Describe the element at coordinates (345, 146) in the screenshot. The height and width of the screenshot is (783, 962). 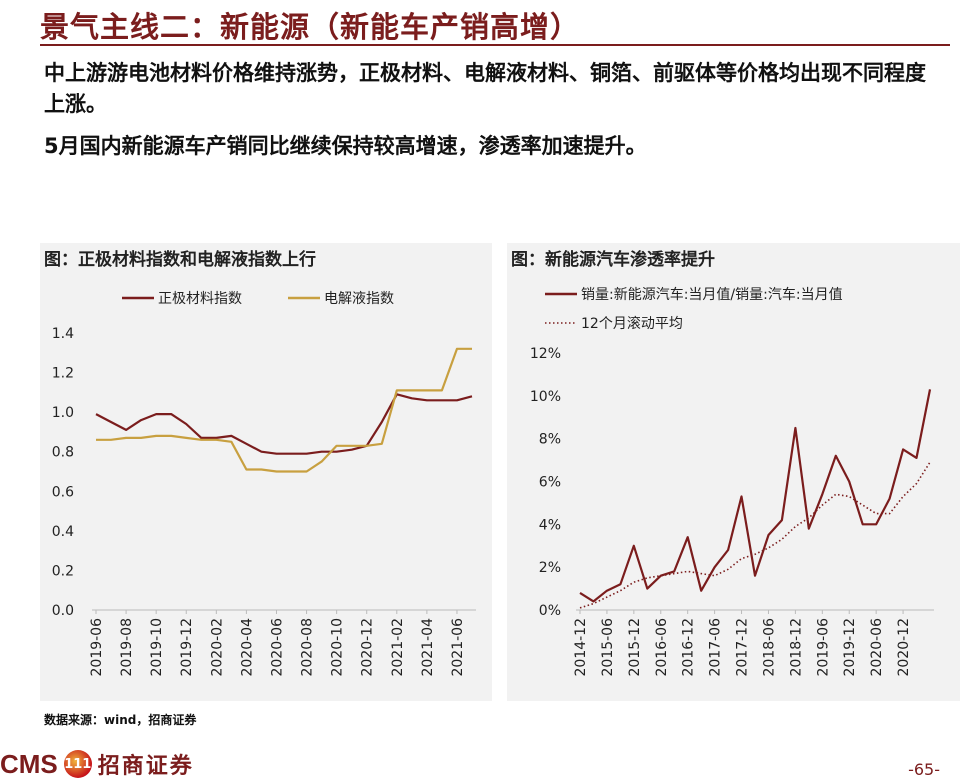
I see `bullet-nev-penetration: 5月国内新能源车产销同比继续保持较高增速，渗透率加速提升。` at that location.